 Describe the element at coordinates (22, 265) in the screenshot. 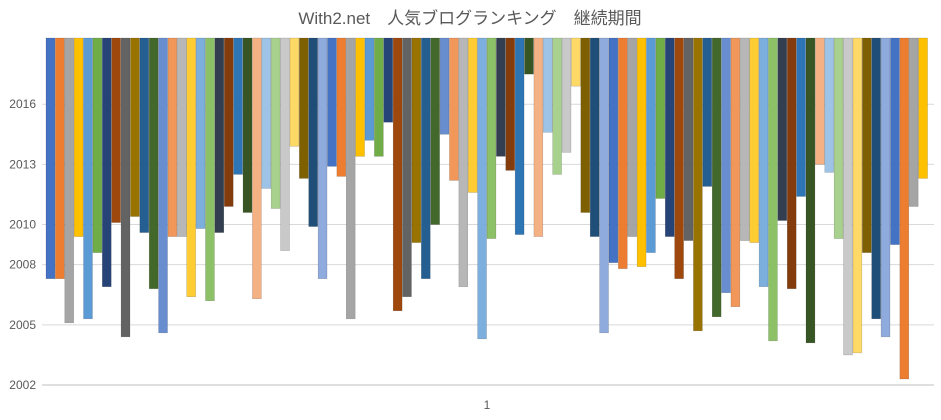

I see `y-tick-label: 2008` at that location.